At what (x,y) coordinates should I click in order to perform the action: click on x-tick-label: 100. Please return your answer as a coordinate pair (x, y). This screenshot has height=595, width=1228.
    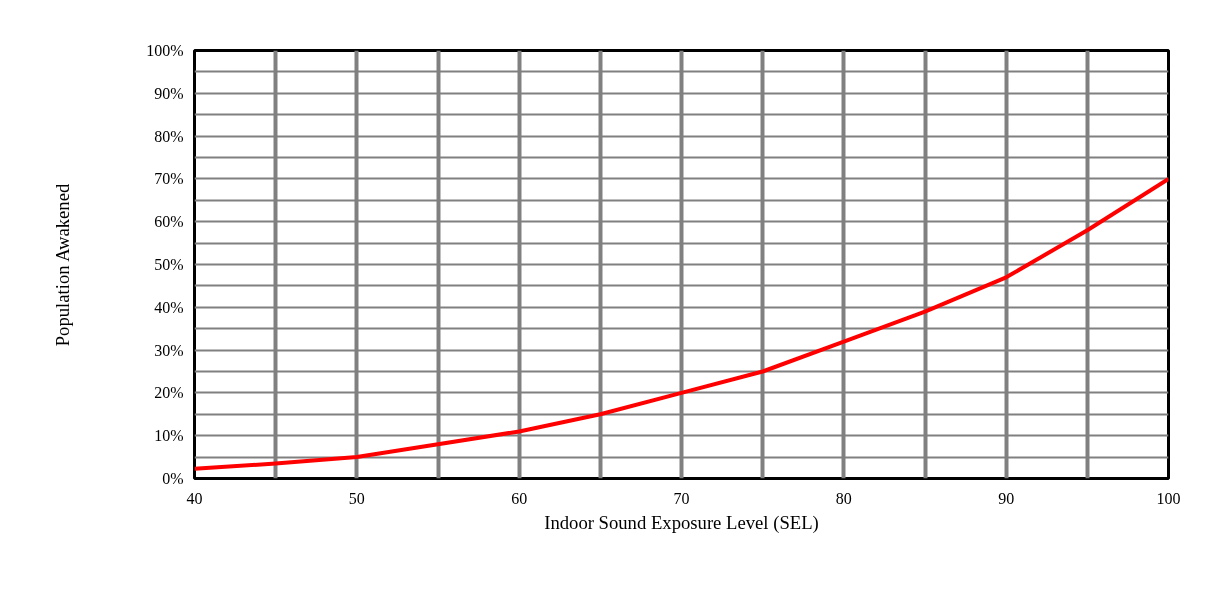
    Looking at the image, I should click on (1168, 498).